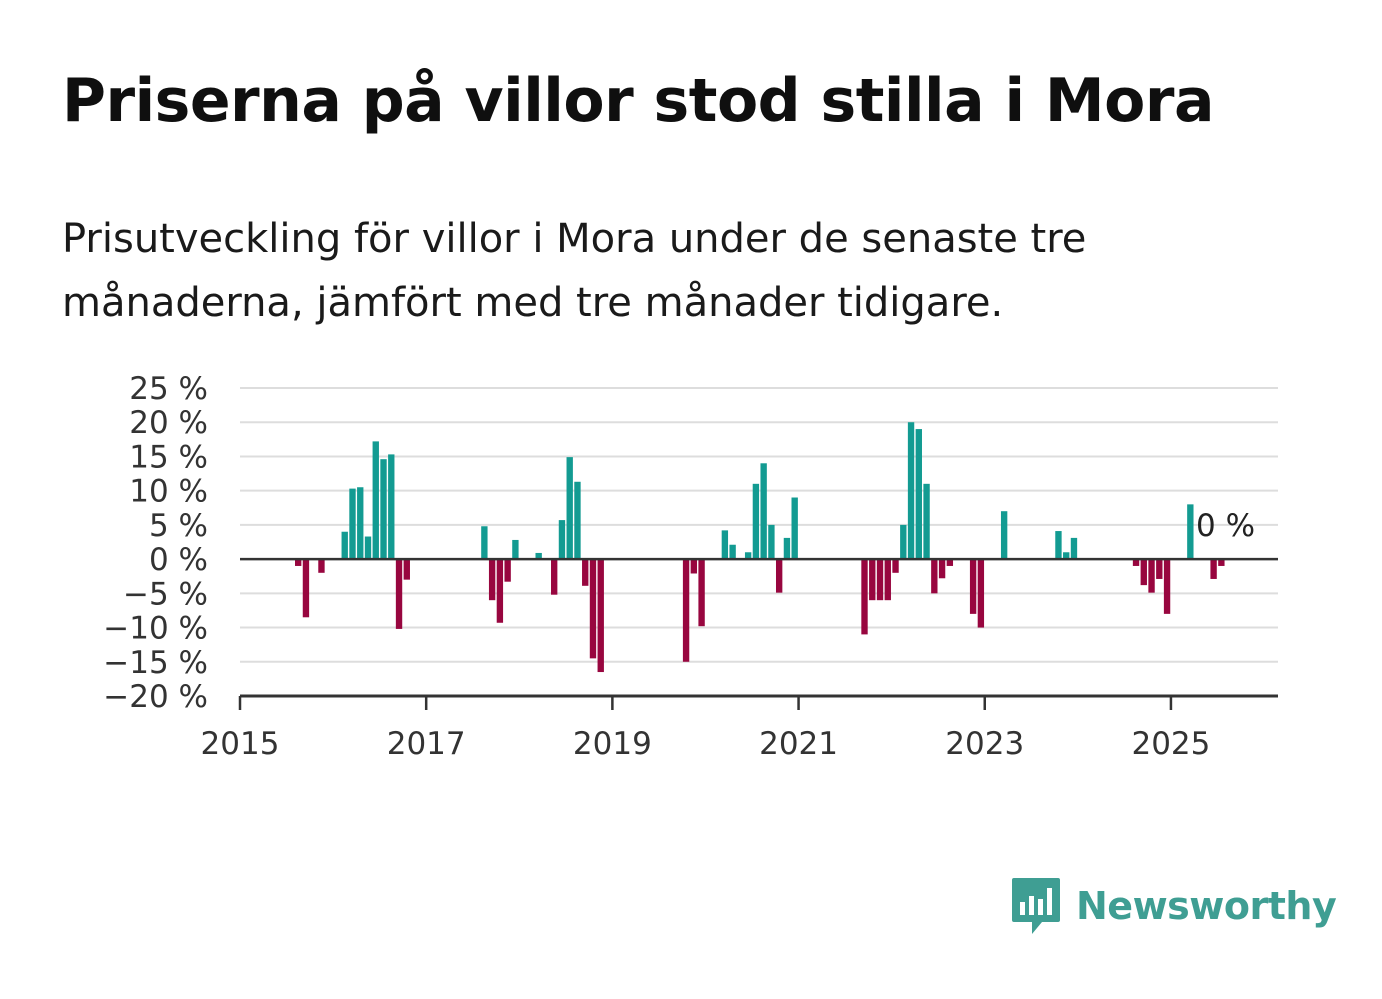  I want to click on y-tick-label: 0 %, so click(178, 560).